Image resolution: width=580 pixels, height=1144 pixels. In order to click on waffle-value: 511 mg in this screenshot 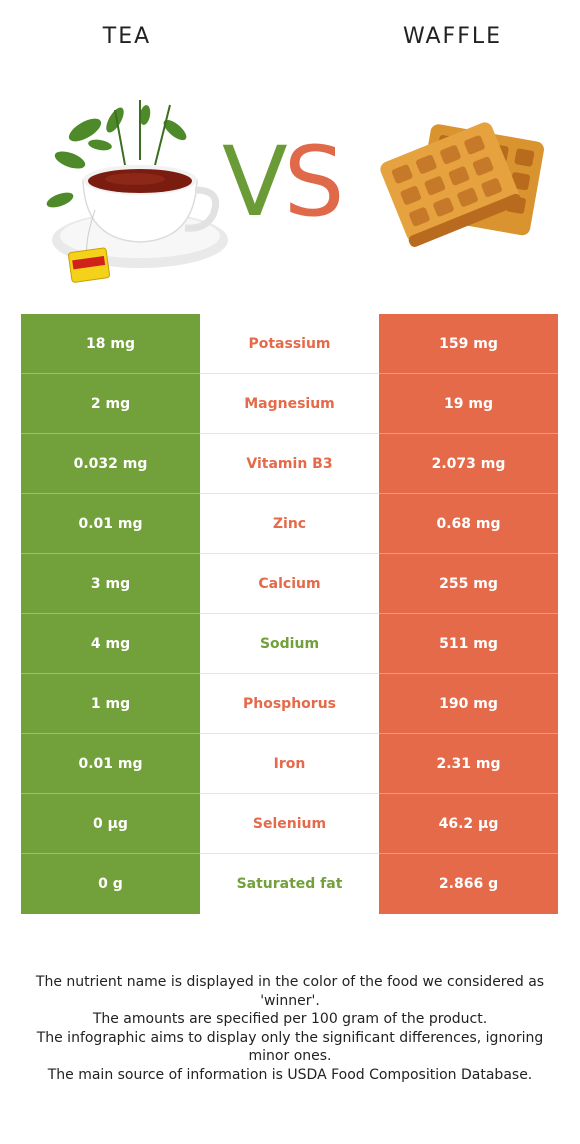, I will do `click(468, 644)`.